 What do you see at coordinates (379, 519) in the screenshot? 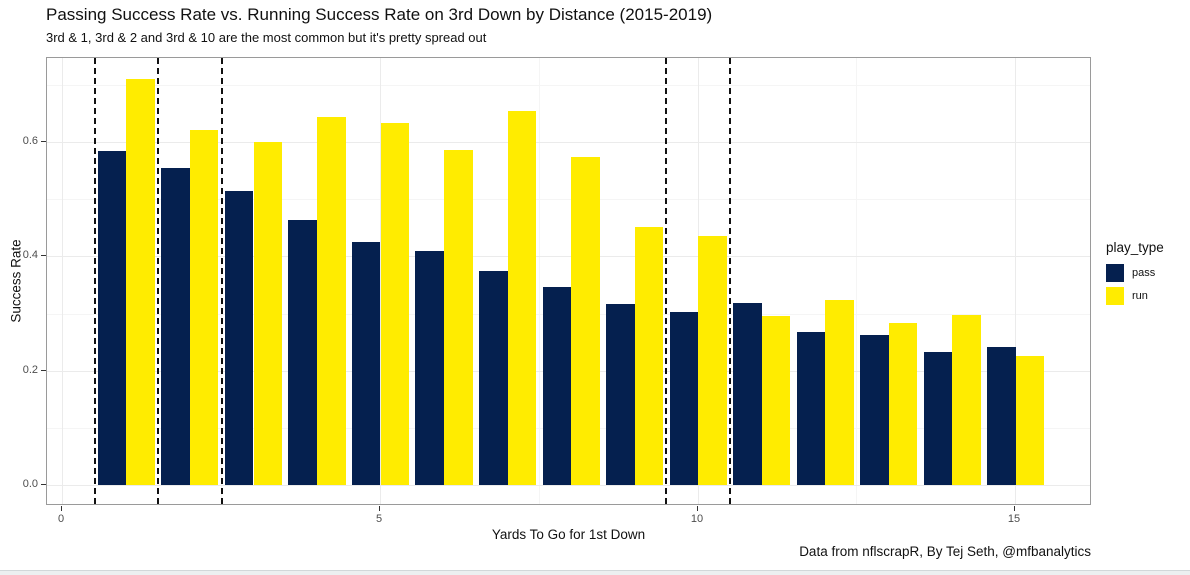
I see `x-tick-label: 5` at bounding box center [379, 519].